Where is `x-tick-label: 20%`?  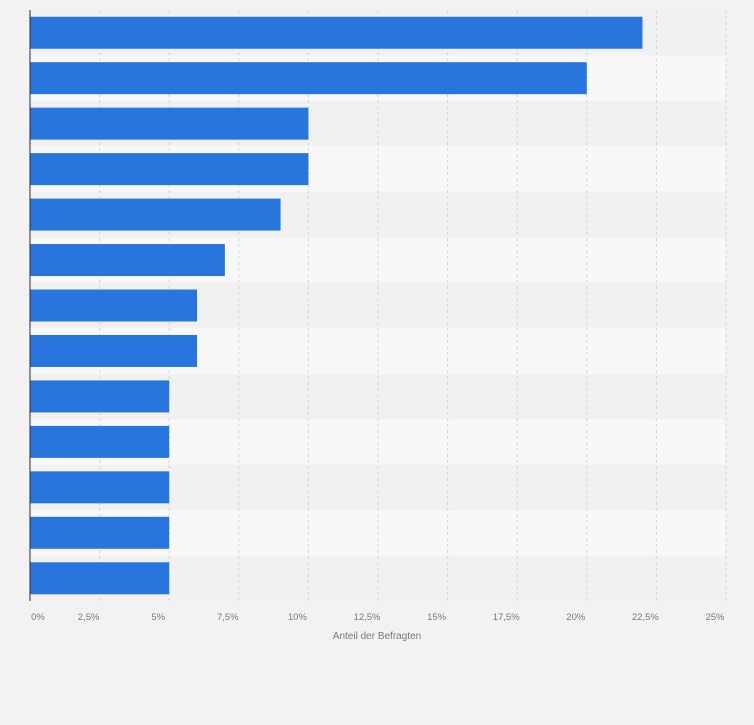 x-tick-label: 20% is located at coordinates (576, 617).